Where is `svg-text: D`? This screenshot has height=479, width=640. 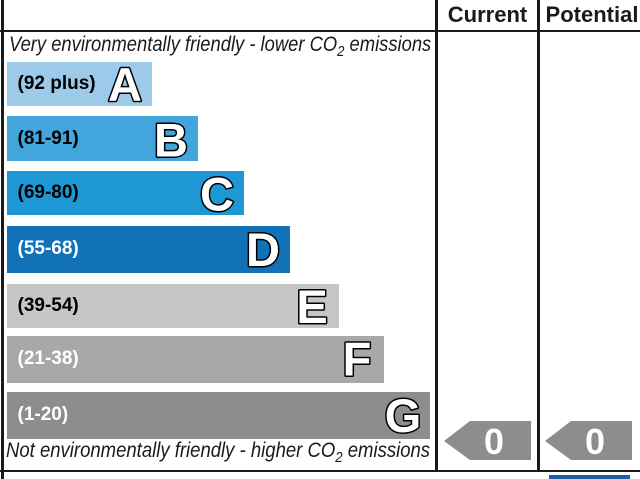
svg-text: D is located at coordinates (263, 249).